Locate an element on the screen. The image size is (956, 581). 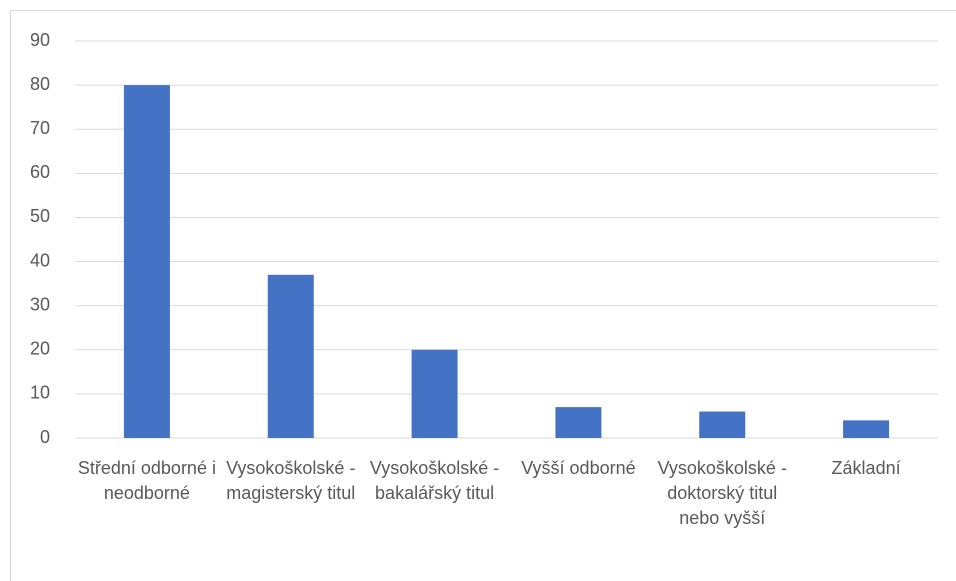
y-tick-label: 70 is located at coordinates (40, 128).